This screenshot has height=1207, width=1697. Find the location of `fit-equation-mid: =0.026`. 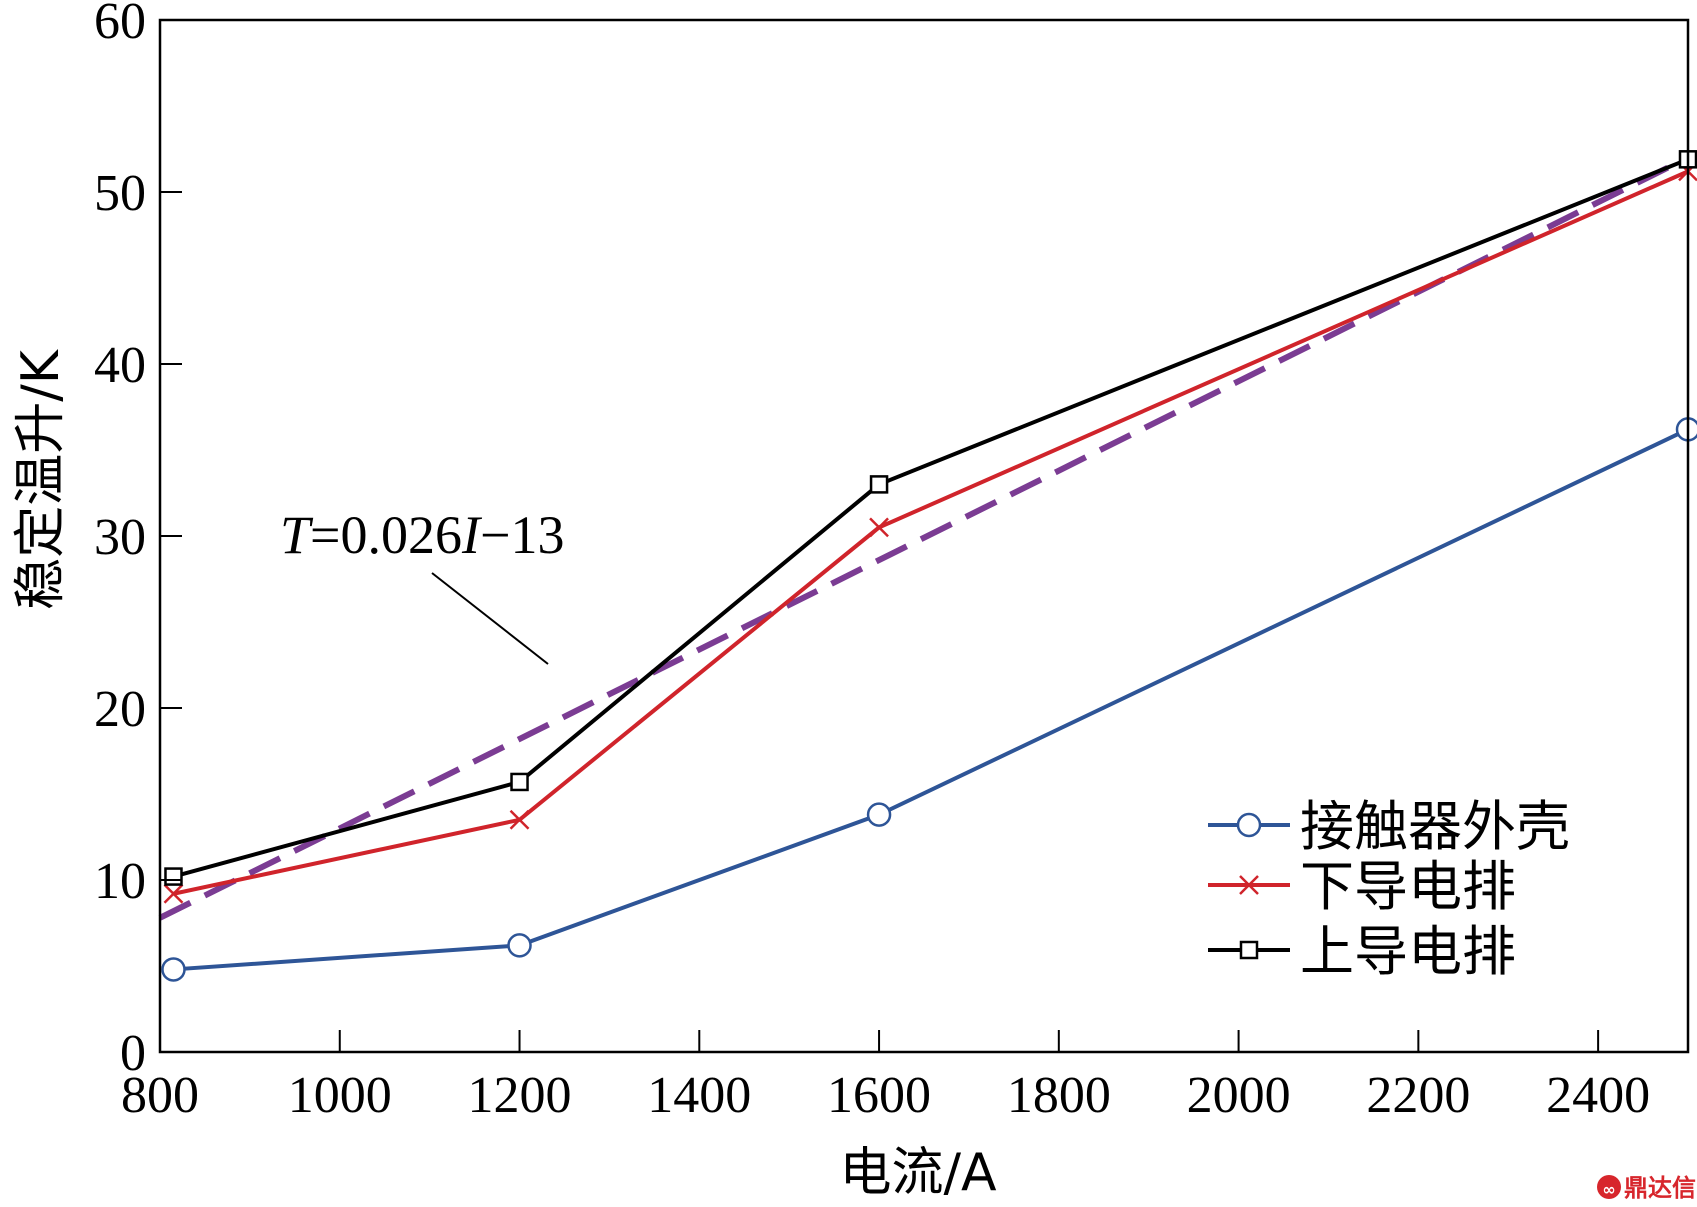

fit-equation-mid: =0.026 is located at coordinates (386, 535).